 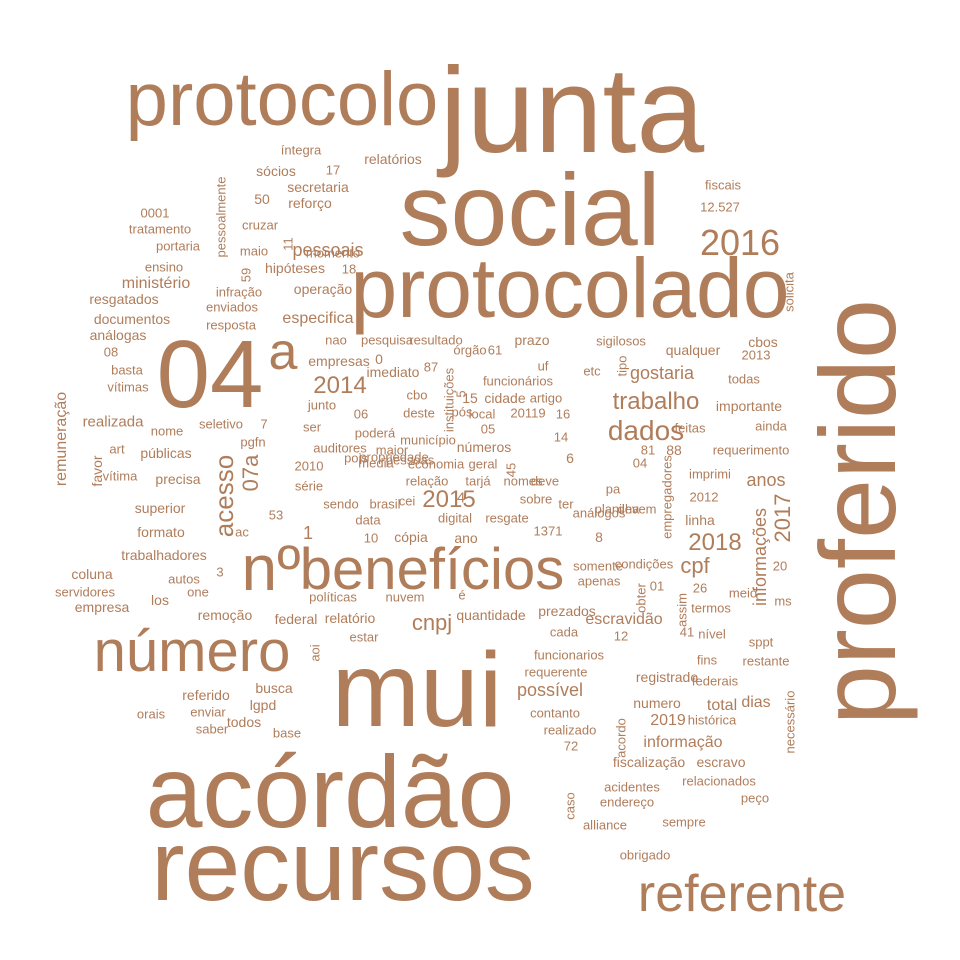 I want to click on word-maio-39: maio, so click(x=254, y=251).